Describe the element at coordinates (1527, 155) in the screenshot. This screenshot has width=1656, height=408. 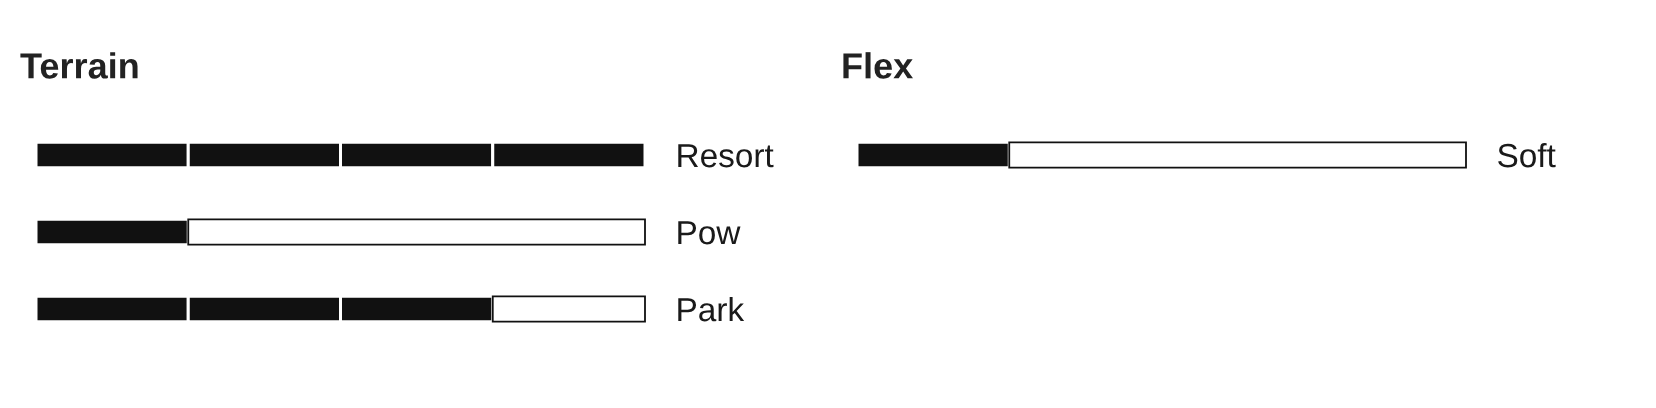
I see `y-tick-label: Soft` at that location.